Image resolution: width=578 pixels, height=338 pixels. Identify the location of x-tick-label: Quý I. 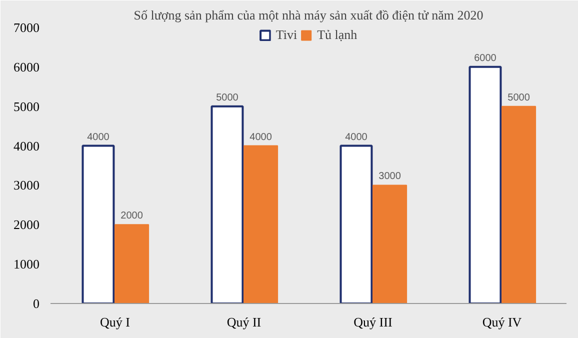
(115, 322).